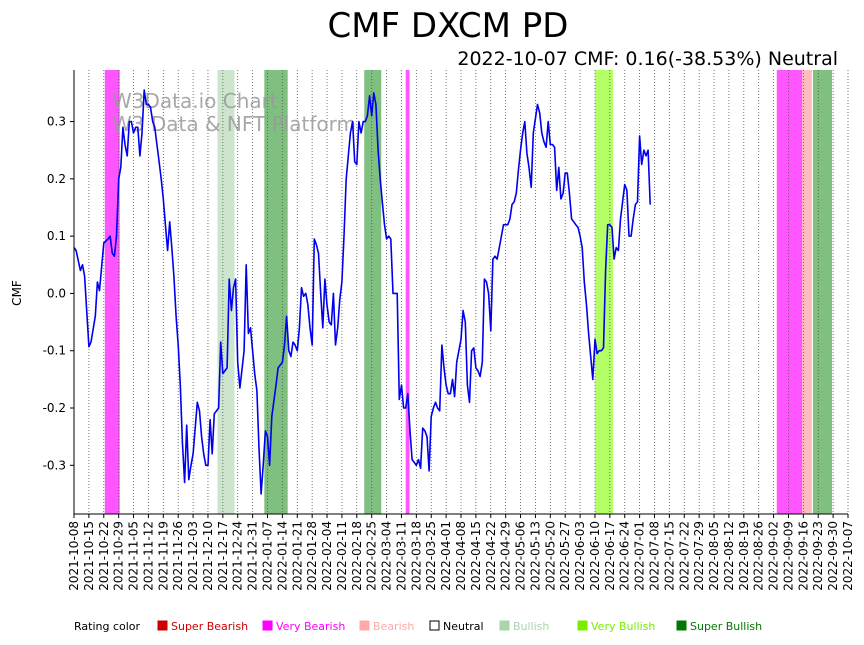 The width and height of the screenshot is (864, 645). I want to click on chart-title: CMF DXCM PD, so click(447, 26).